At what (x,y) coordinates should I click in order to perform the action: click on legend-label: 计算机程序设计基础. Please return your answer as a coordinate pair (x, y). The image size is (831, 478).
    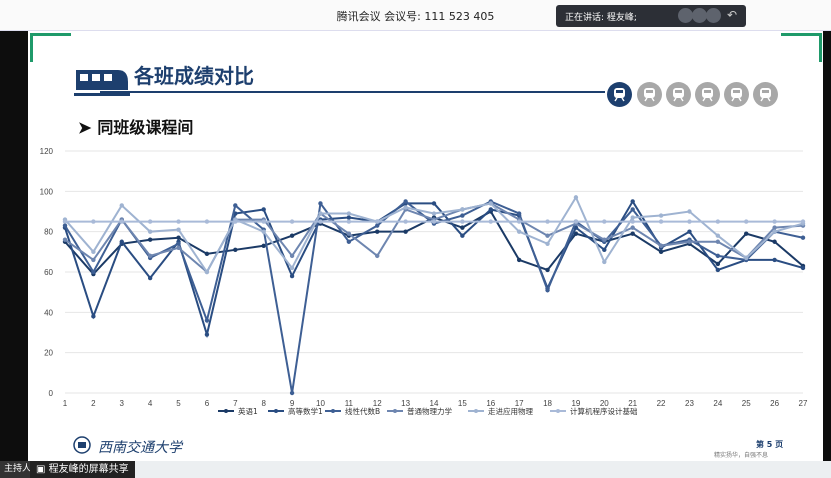
    Looking at the image, I should click on (604, 411).